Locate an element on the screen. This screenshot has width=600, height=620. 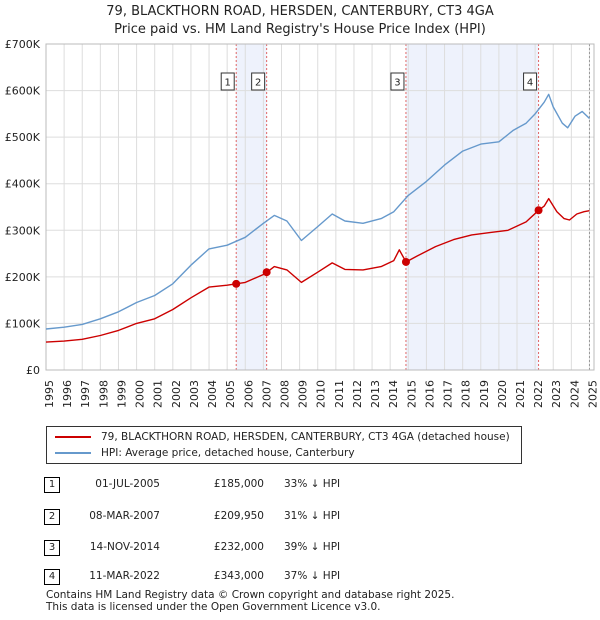
x-tick-label: 2025 is located at coordinates (592, 394).